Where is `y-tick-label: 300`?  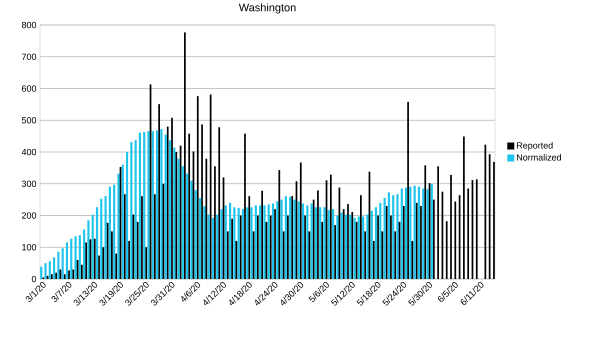
y-tick-label: 300 is located at coordinates (29, 183).